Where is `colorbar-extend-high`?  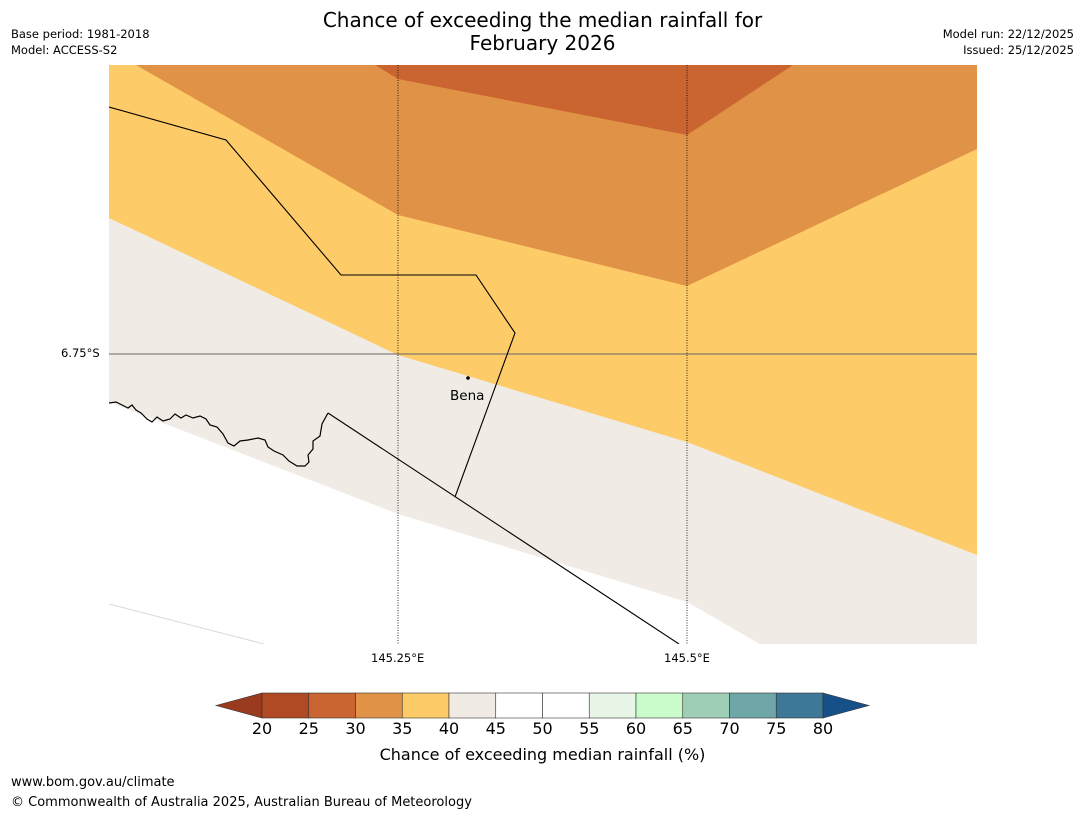 colorbar-extend-high is located at coordinates (846, 705).